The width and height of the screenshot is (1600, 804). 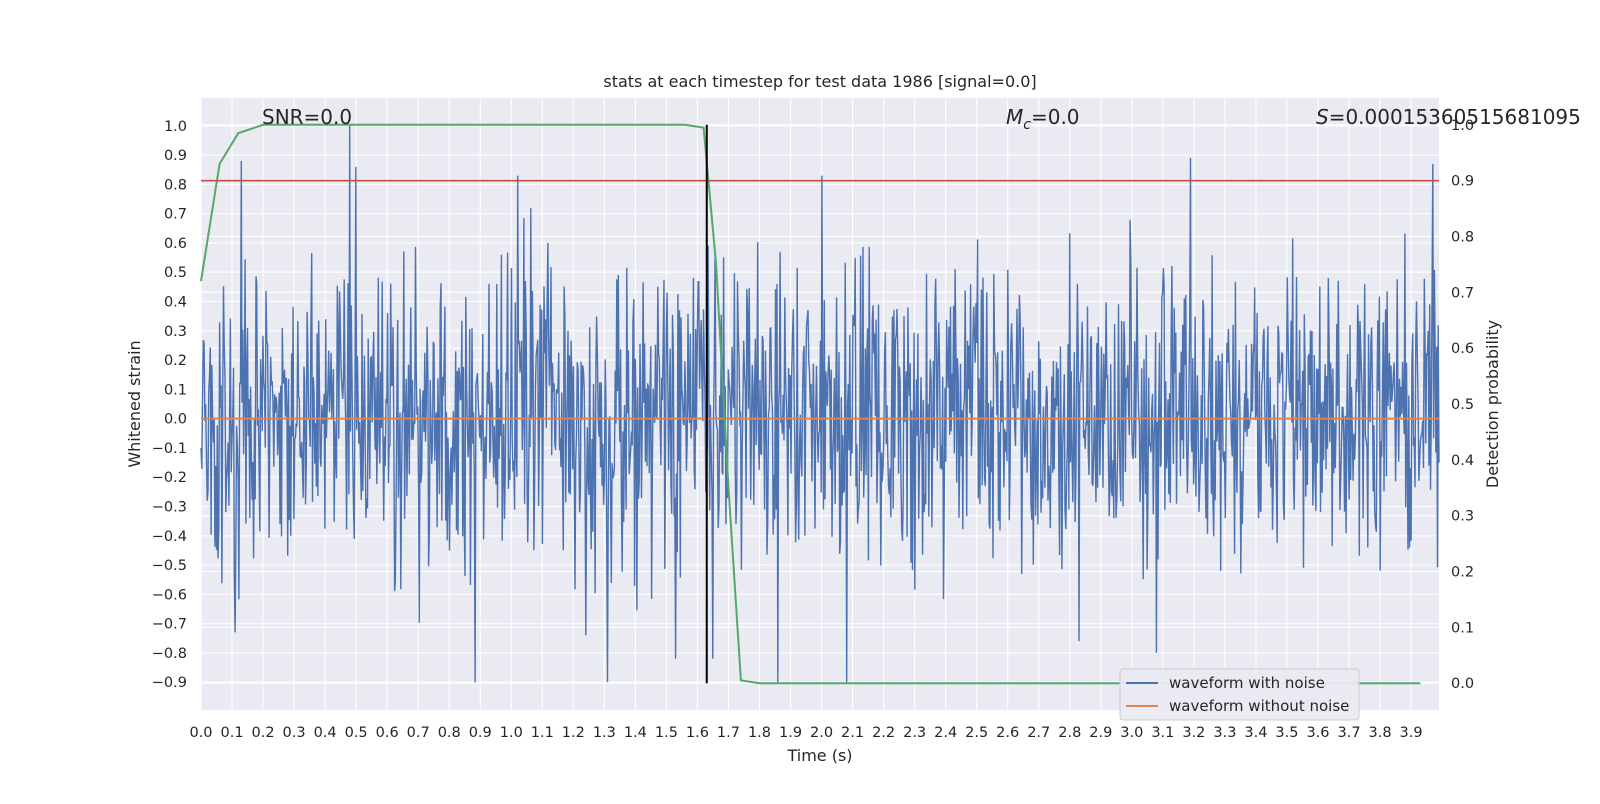 What do you see at coordinates (175, 303) in the screenshot?
I see `y-tick-label: 0.4` at bounding box center [175, 303].